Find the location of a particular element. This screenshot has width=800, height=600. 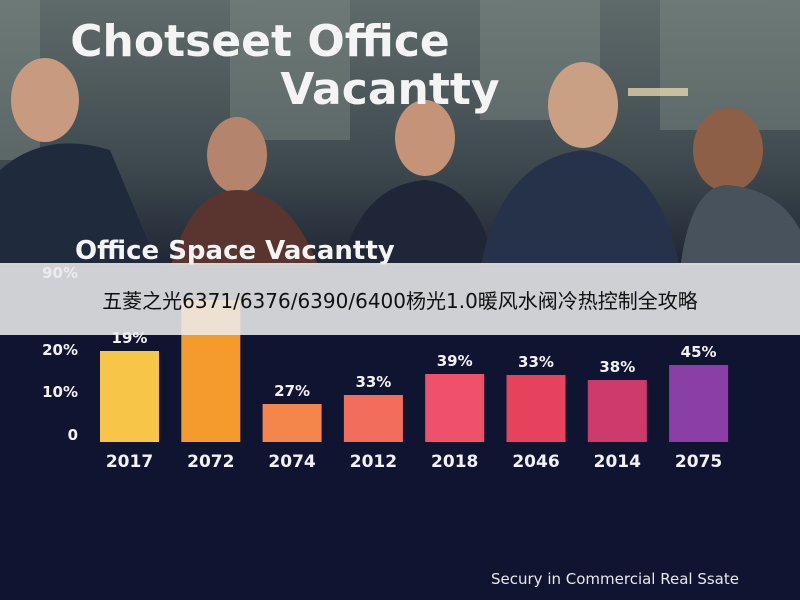

bar-label: 38% is located at coordinates (617, 367).